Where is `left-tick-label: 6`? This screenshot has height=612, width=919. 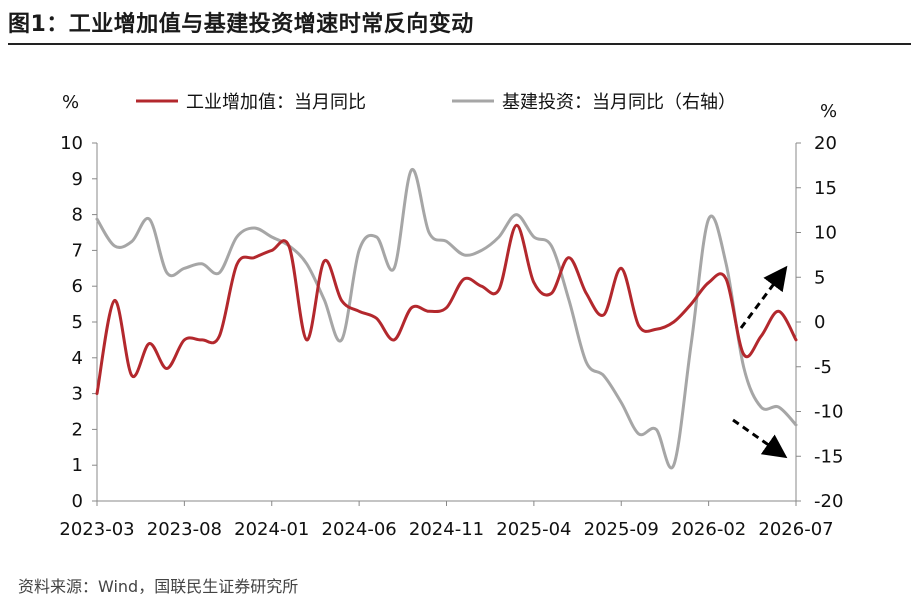 left-tick-label: 6 is located at coordinates (77, 286).